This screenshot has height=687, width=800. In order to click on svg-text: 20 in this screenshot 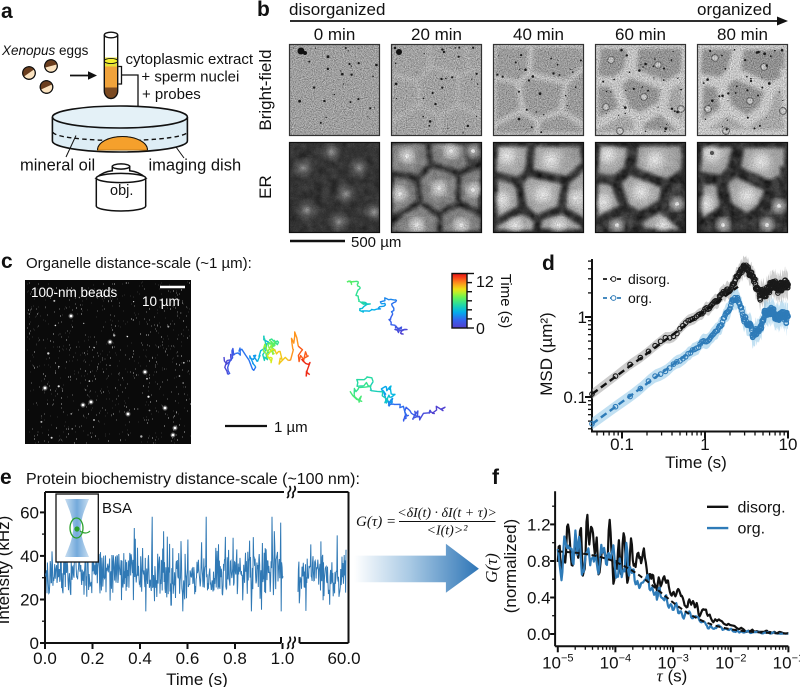, I will do `click(29, 600)`.